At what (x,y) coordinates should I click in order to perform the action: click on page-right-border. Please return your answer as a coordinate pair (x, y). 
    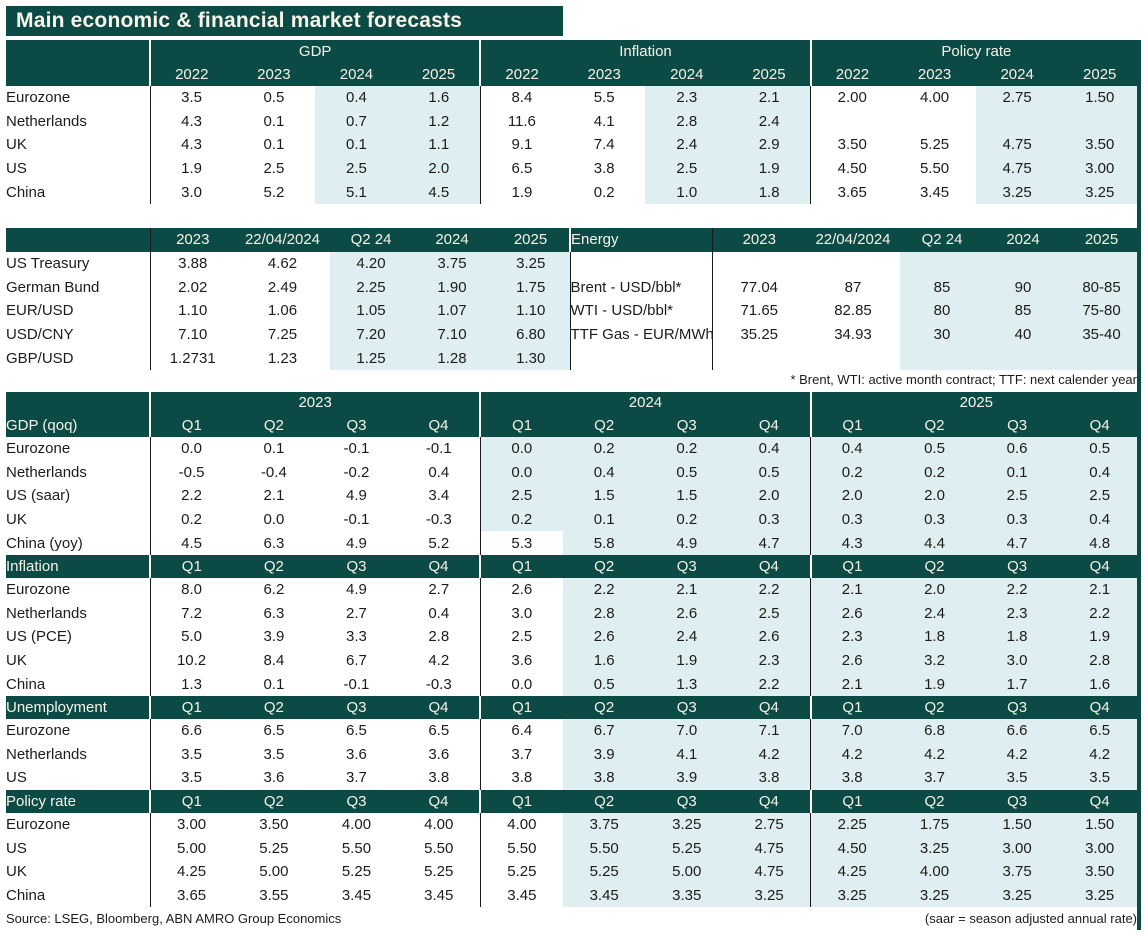
    Looking at the image, I should click on (1139, 485).